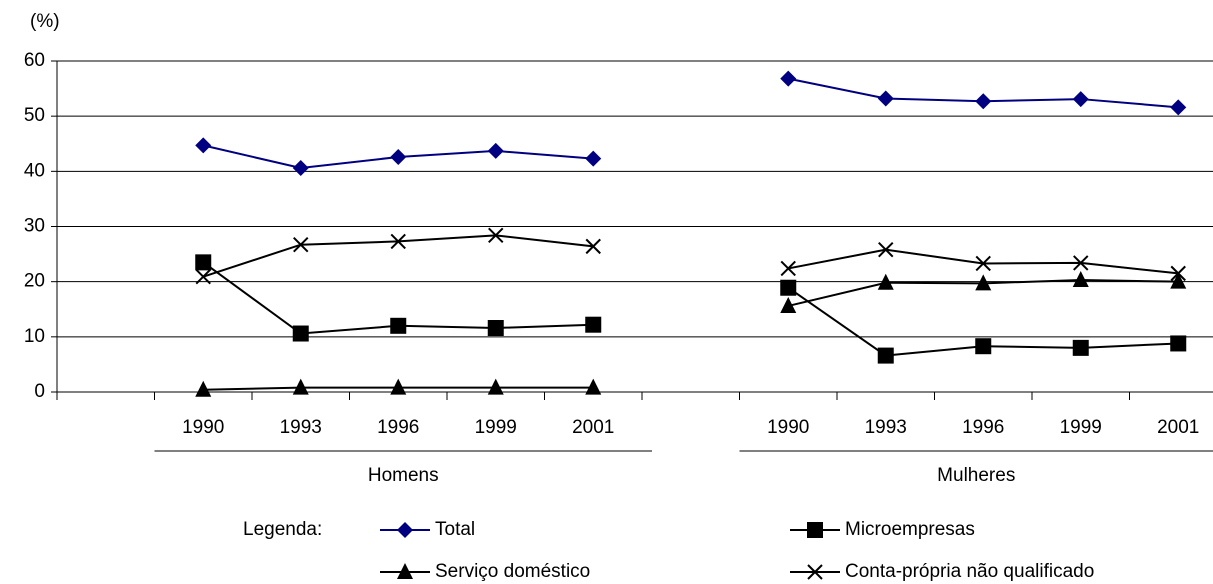 The width and height of the screenshot is (1213, 584). What do you see at coordinates (455, 529) in the screenshot?
I see `legend-label: Total` at bounding box center [455, 529].